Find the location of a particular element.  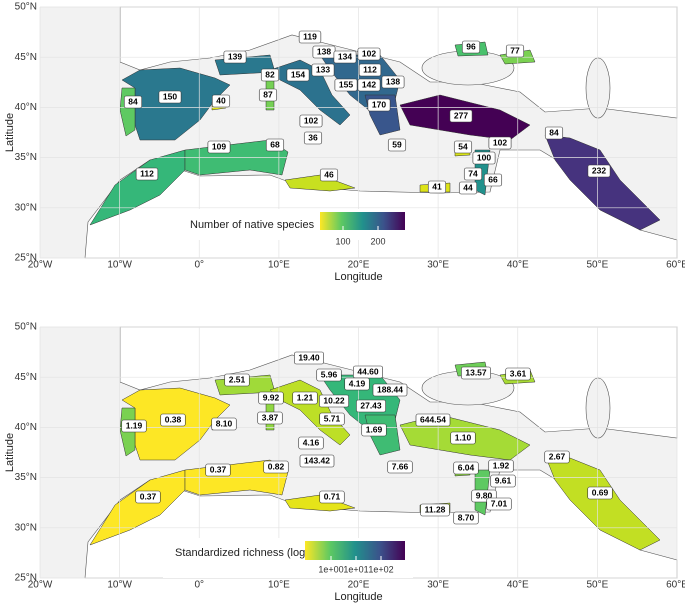

region-label: 13.57 is located at coordinates (476, 372).